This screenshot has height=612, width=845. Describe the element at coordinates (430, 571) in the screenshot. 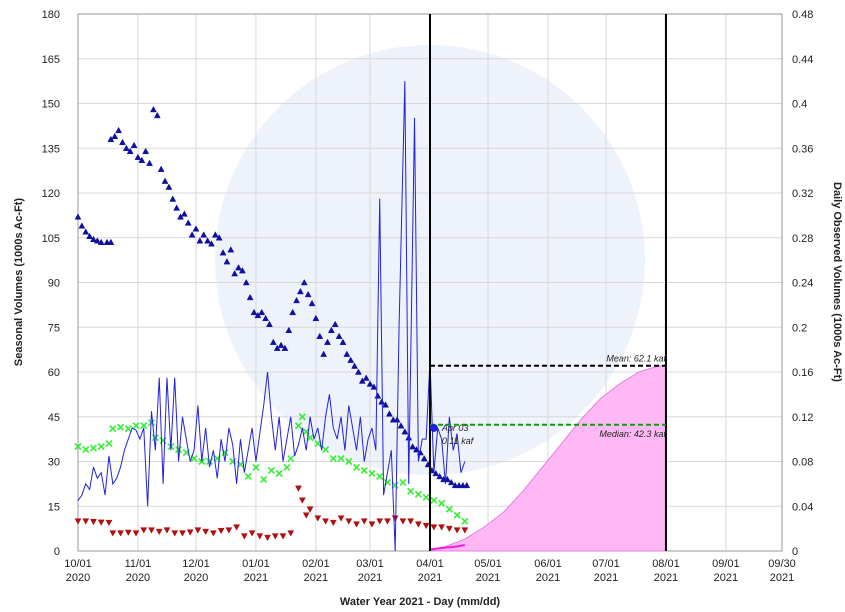

I see `x-tick-label: 04/01 2021` at that location.